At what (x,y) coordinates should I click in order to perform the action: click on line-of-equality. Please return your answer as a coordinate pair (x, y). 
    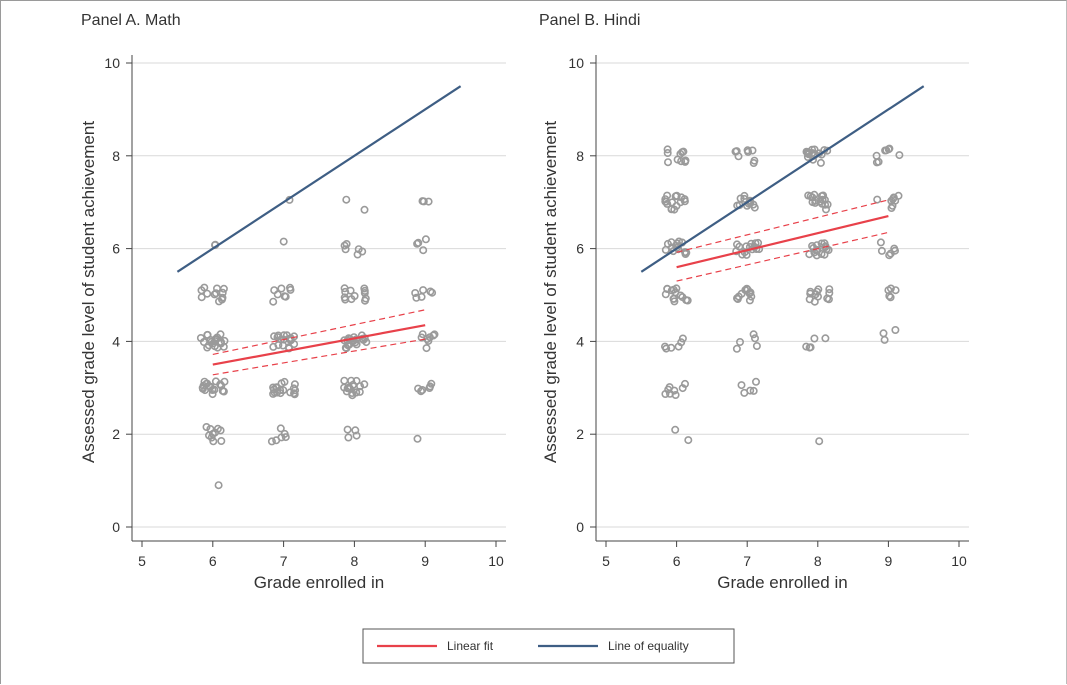
    Looking at the image, I should click on (319, 179).